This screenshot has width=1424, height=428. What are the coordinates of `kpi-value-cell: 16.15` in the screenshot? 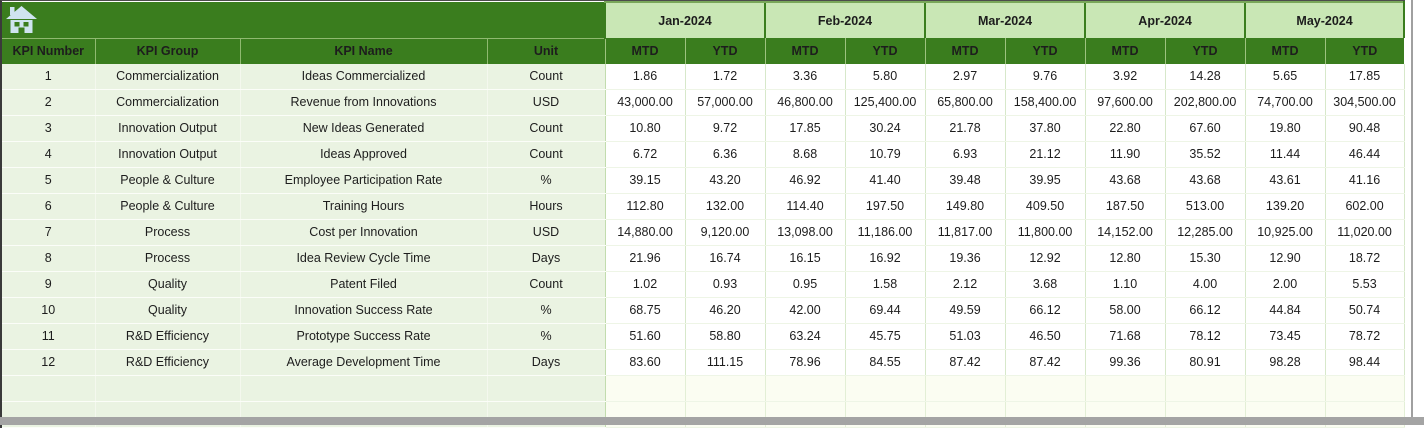 It's located at (805, 258).